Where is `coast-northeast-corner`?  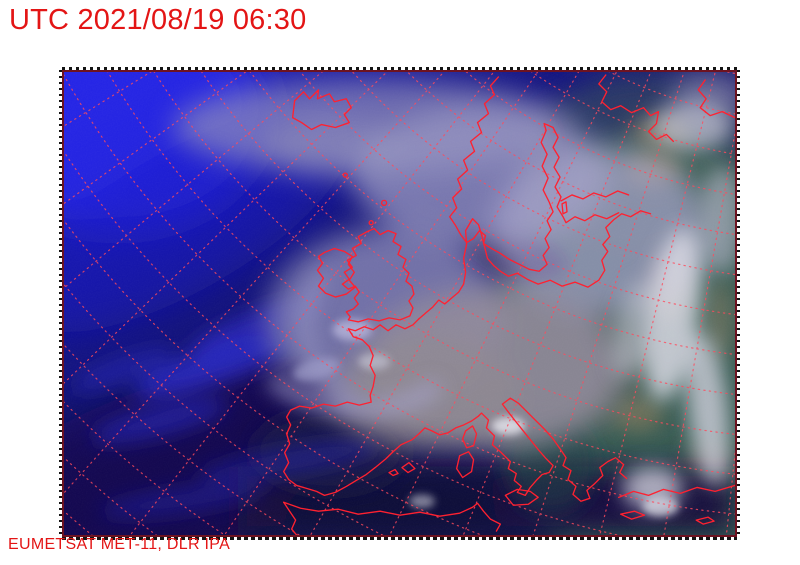
coast-northeast-corner is located at coordinates (716, 99).